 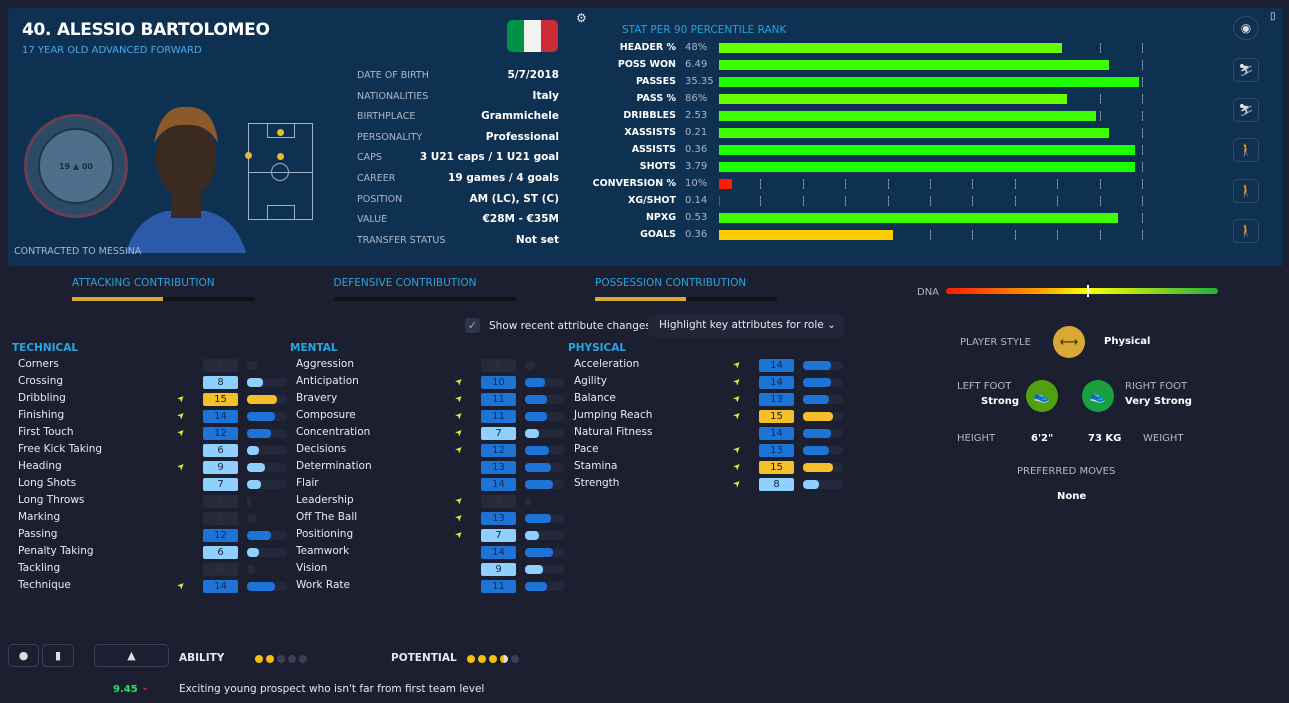 I want to click on dribble-stats-button: 🚶, so click(x=1246, y=191).